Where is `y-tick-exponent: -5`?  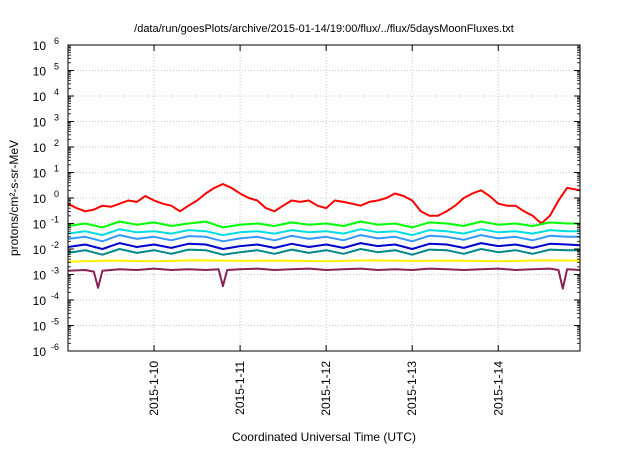
y-tick-exponent: -5 is located at coordinates (55, 322).